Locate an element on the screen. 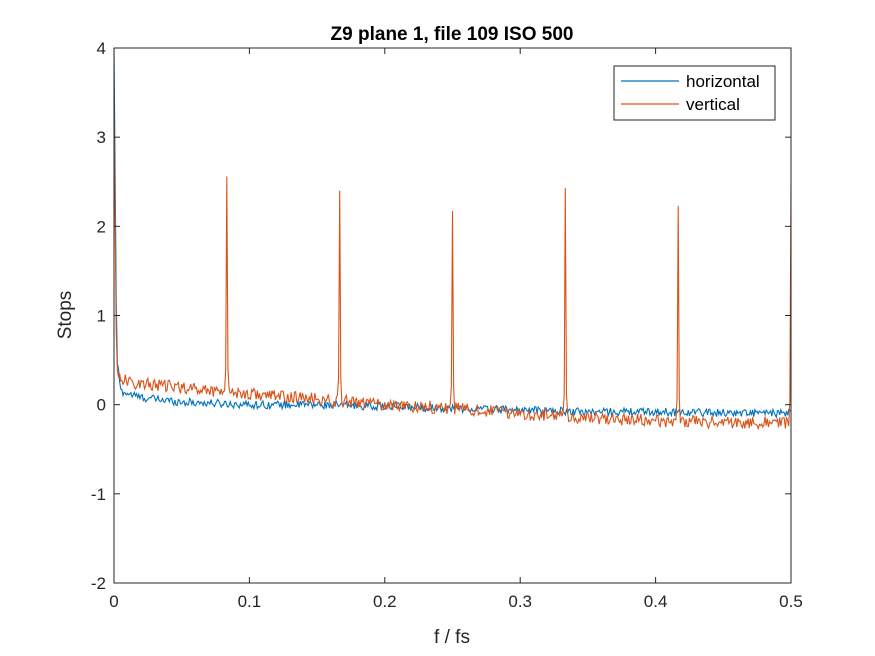 The width and height of the screenshot is (875, 656). x-tick-label: 0.5 is located at coordinates (791, 601).